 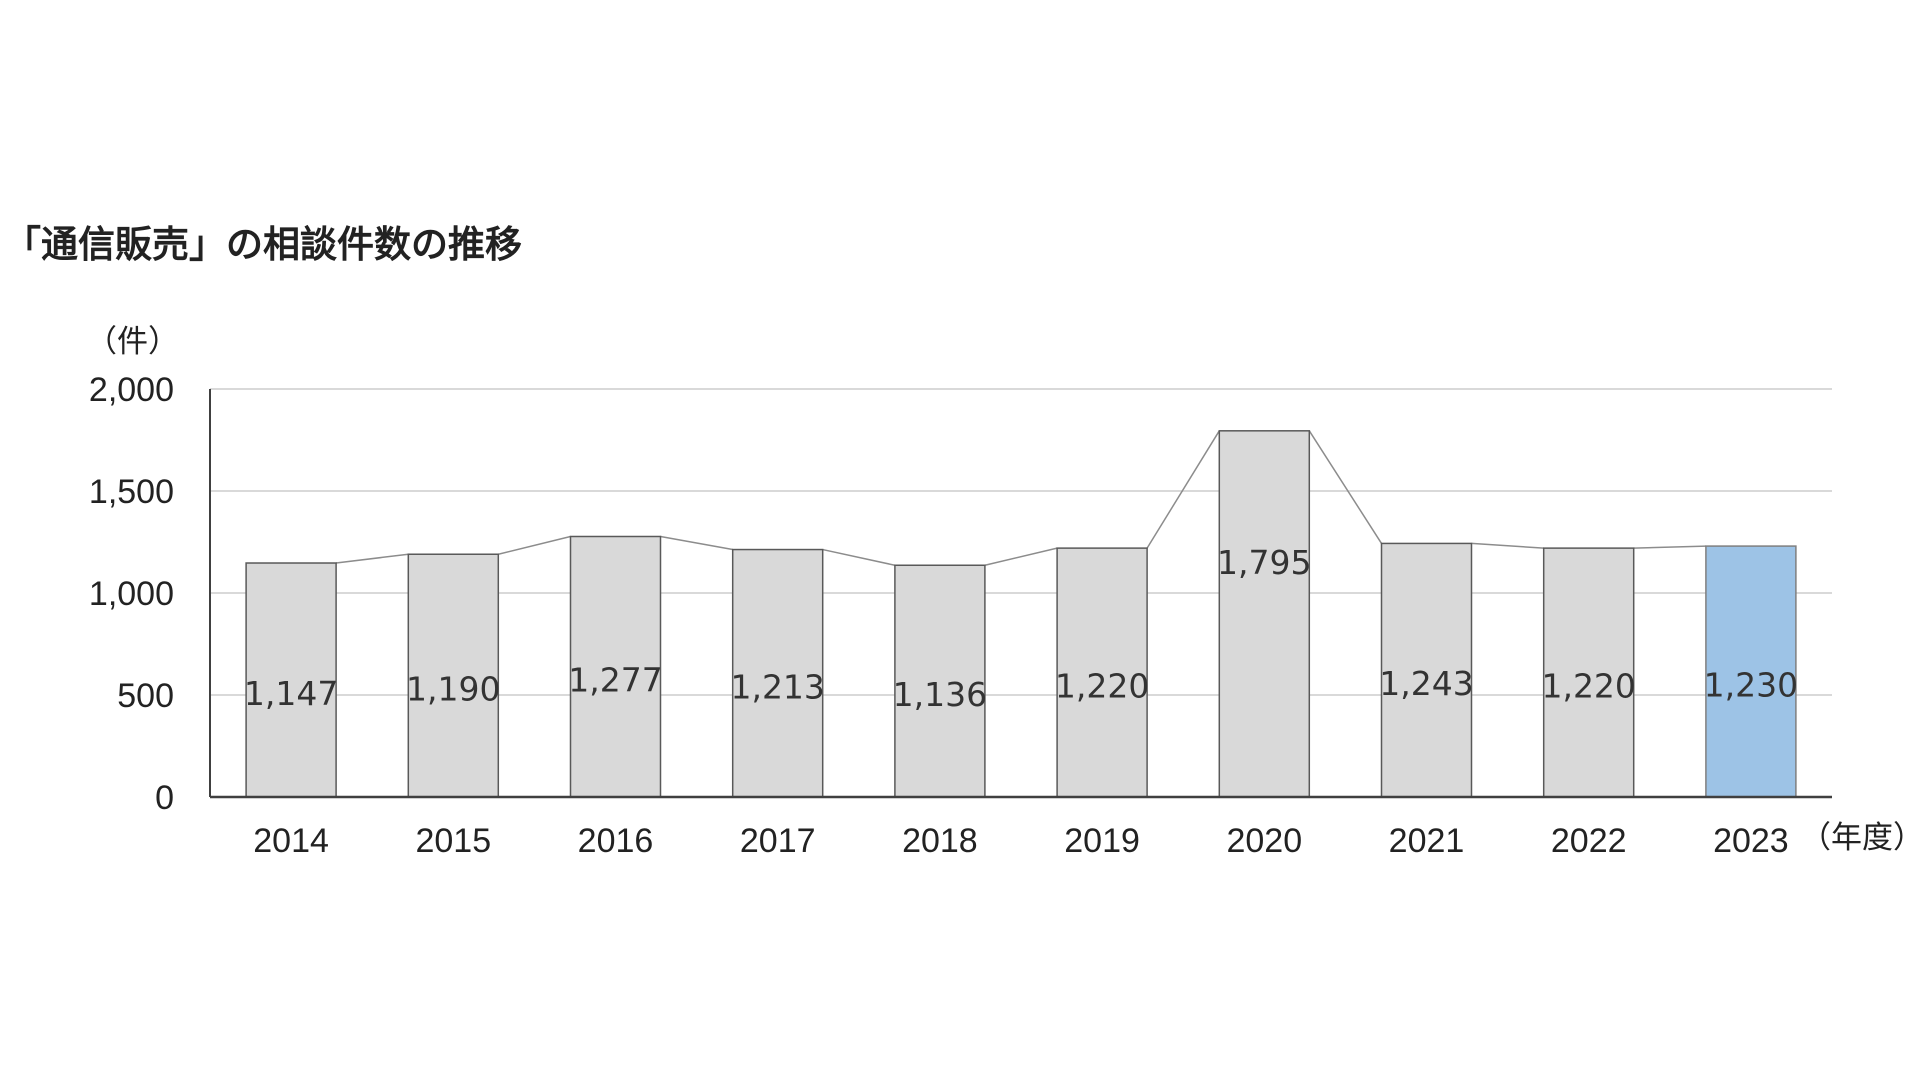 What do you see at coordinates (1426, 683) in the screenshot?
I see `data-label-2021: 1,243` at bounding box center [1426, 683].